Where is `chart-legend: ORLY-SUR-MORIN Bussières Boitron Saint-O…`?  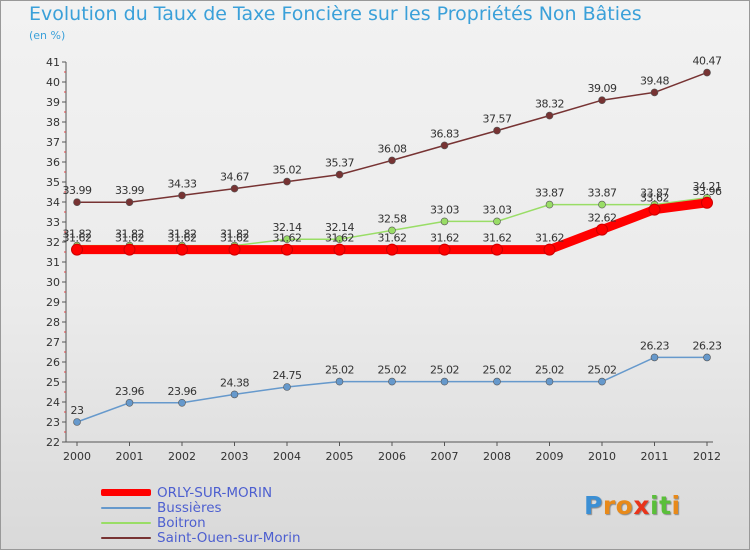
chart-legend: ORLY-SUR-MORIN Bussières Boitron Saint-O… is located at coordinates (201, 515).